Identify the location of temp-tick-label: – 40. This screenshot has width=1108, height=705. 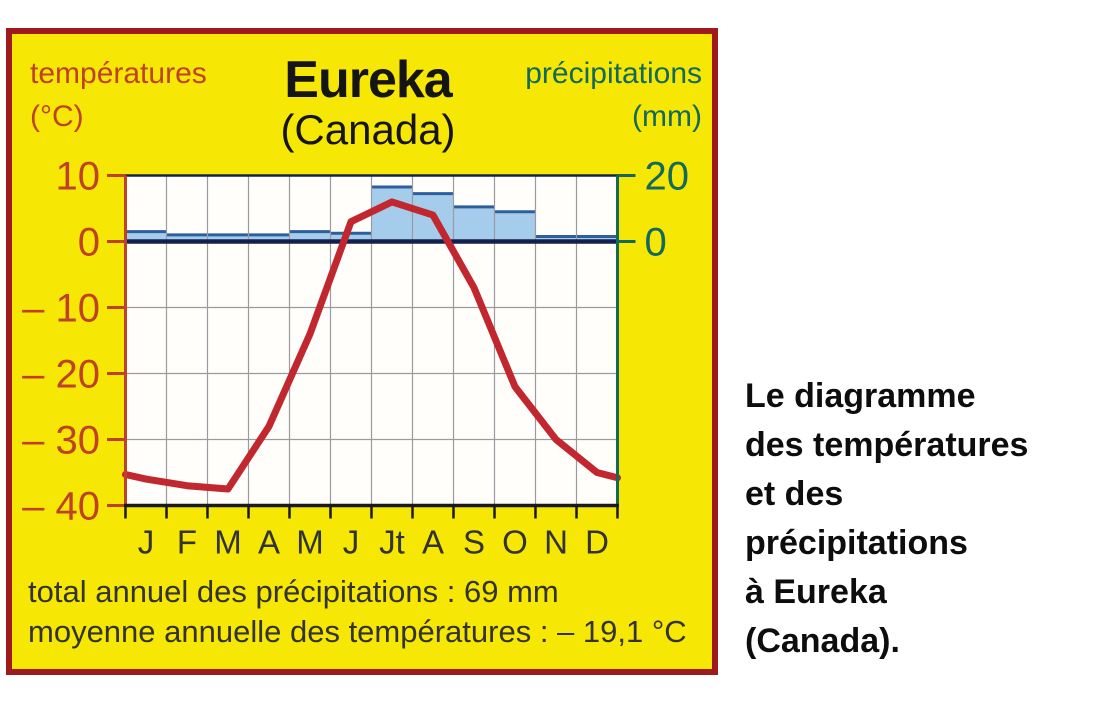
(61, 507).